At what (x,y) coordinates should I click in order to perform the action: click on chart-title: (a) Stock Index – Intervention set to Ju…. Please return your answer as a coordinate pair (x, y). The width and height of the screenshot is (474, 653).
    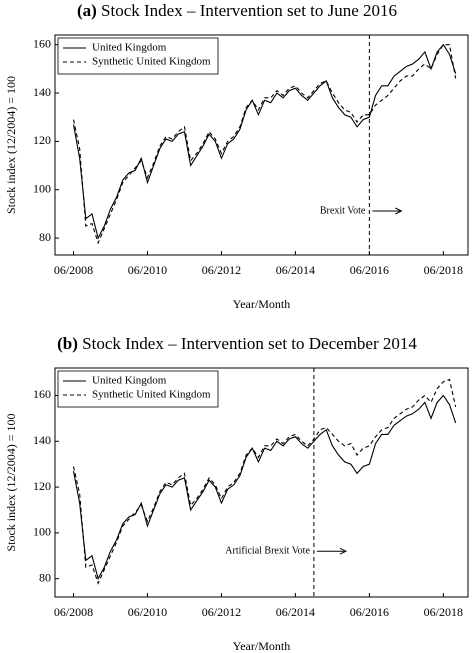
    Looking at the image, I should click on (237, 10).